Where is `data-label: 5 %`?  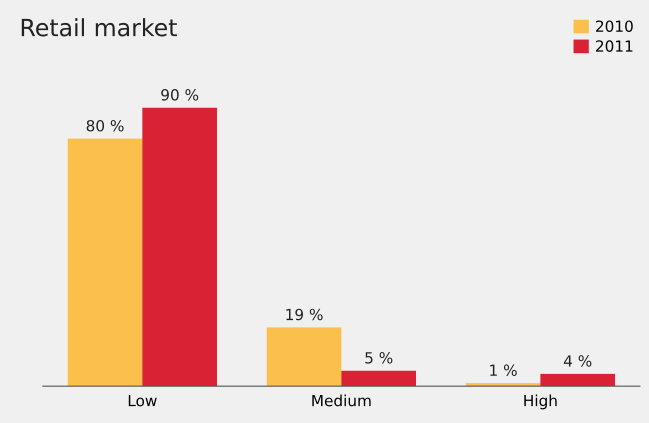
data-label: 5 % is located at coordinates (378, 358).